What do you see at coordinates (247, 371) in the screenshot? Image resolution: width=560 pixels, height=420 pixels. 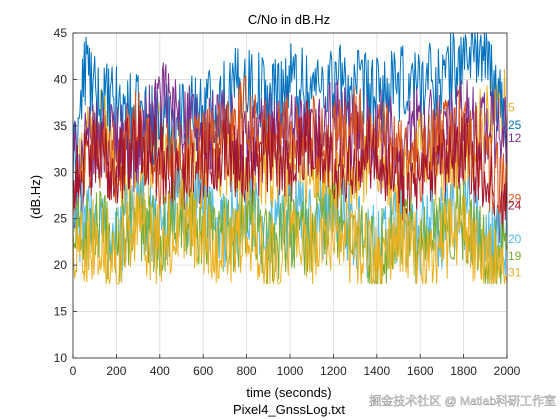 I see `x-tick-label: 800` at bounding box center [247, 371].